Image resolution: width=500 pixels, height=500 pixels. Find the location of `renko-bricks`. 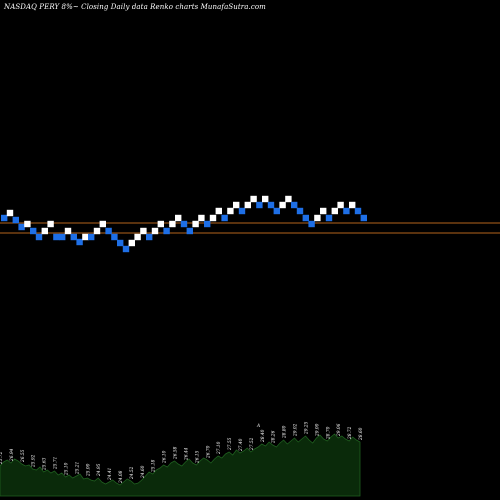

renko-bricks is located at coordinates (184, 224).